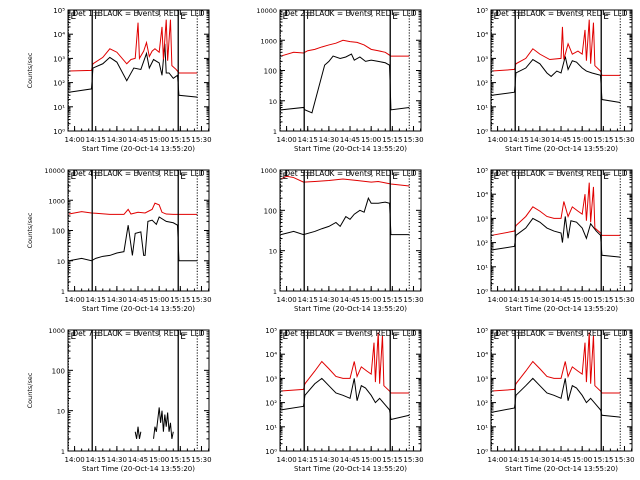  I want to click on panel-title: Det 5: BLACK = Events, RED = LLD, so click(350, 173).